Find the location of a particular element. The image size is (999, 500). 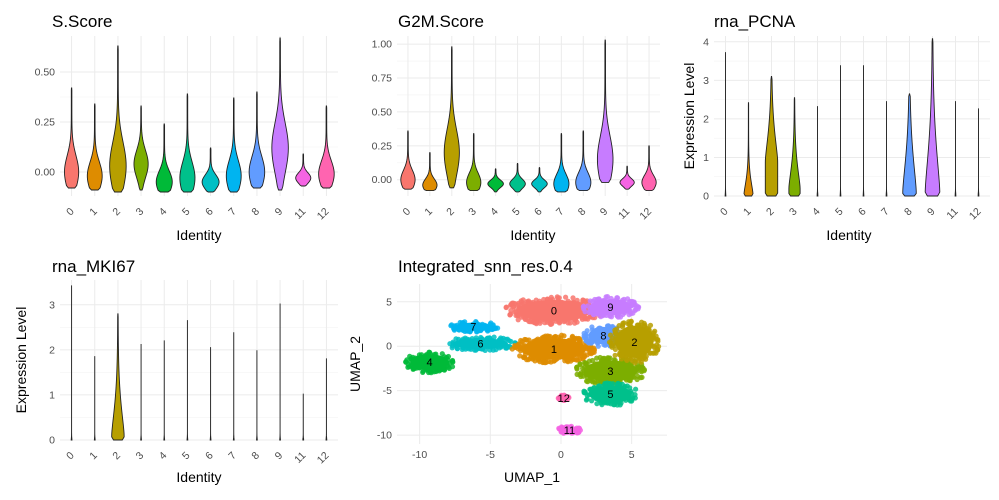

y-tick-label: 0 is located at coordinates (706, 197).